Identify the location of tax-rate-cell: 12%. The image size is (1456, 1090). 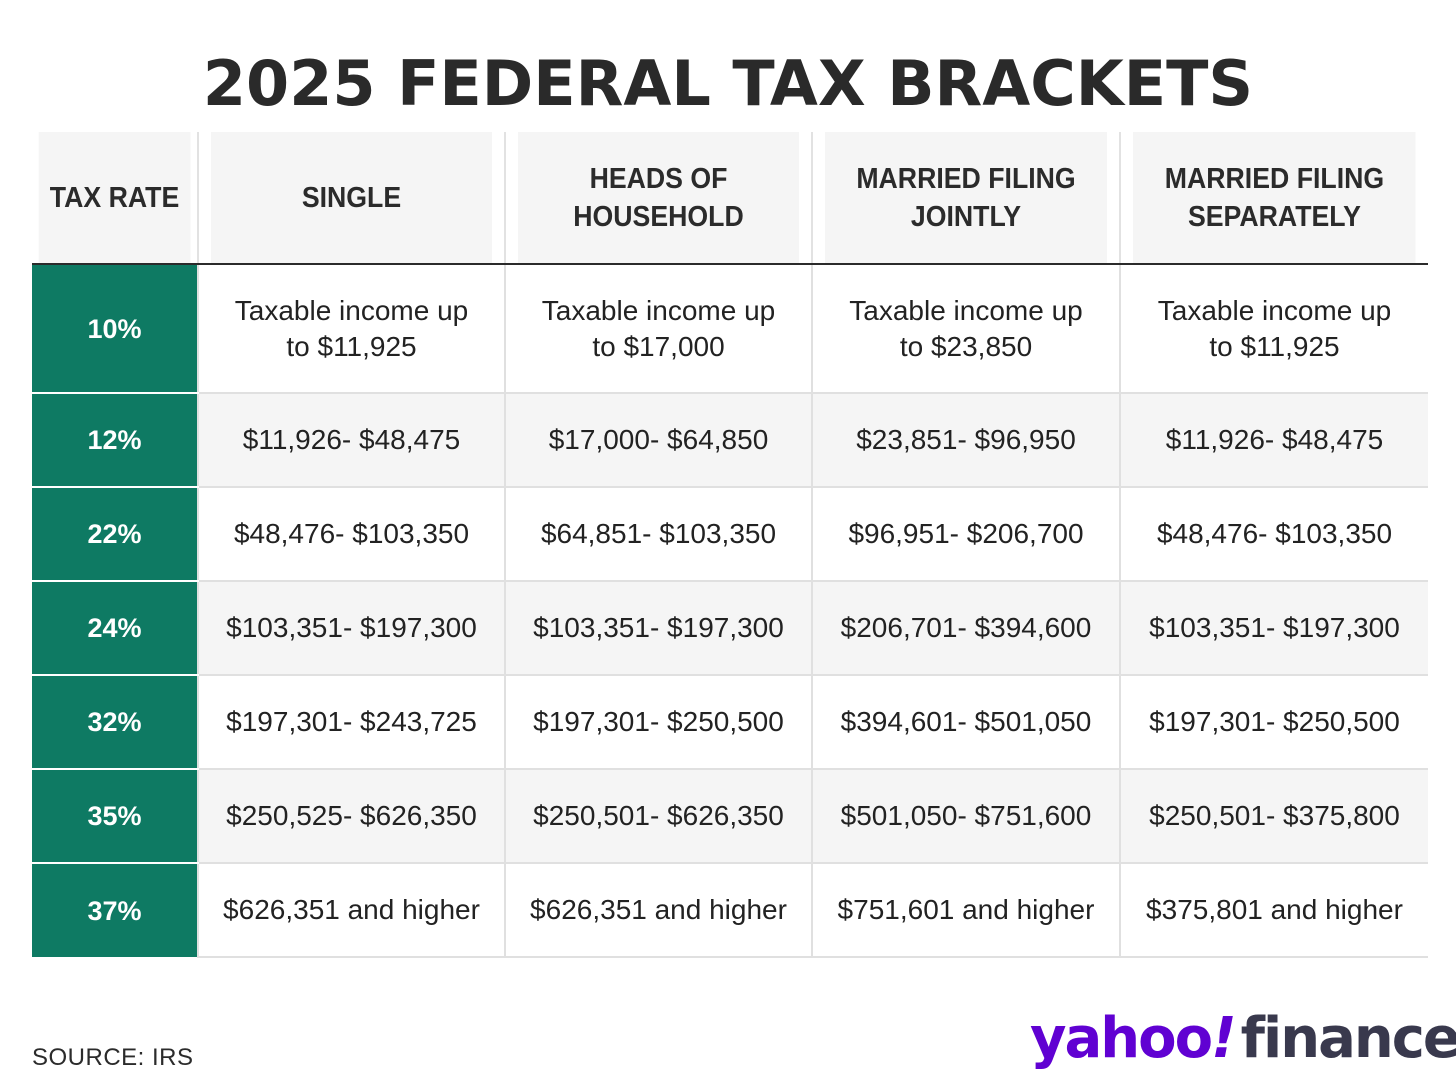
(115, 440).